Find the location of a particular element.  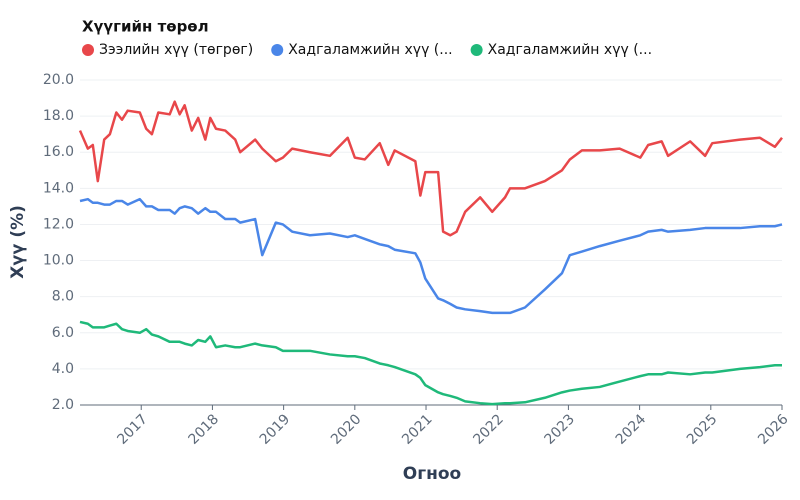

legend-label: Зээлийн хүү (төгрөг) is located at coordinates (176, 50).